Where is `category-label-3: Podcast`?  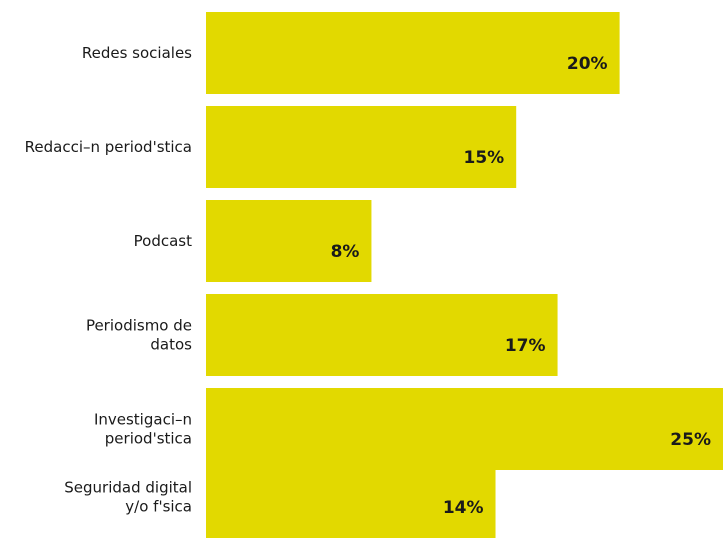 category-label-3: Podcast is located at coordinates (163, 241).